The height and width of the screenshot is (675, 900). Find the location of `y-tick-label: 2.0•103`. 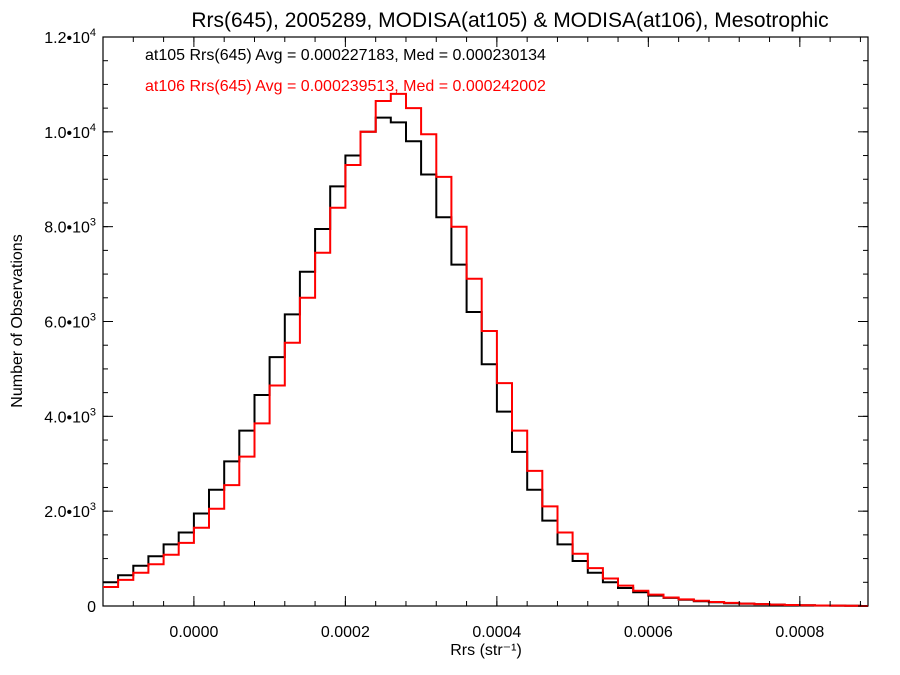

y-tick-label: 2.0•103 is located at coordinates (70, 511).